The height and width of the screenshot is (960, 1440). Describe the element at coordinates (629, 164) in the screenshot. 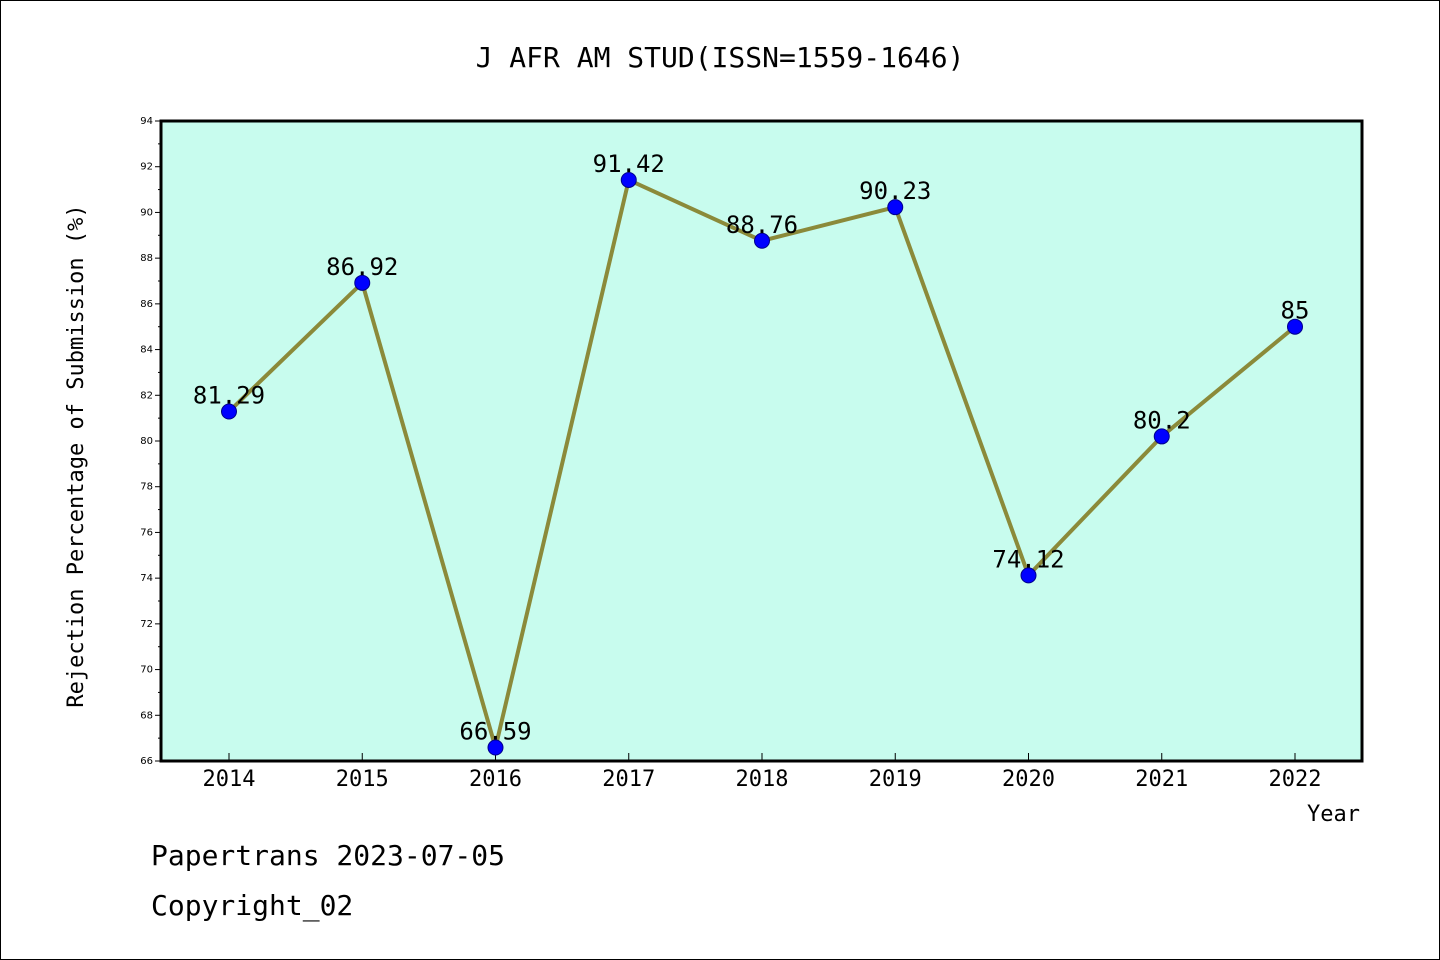

I see `data-label: 91.42` at that location.